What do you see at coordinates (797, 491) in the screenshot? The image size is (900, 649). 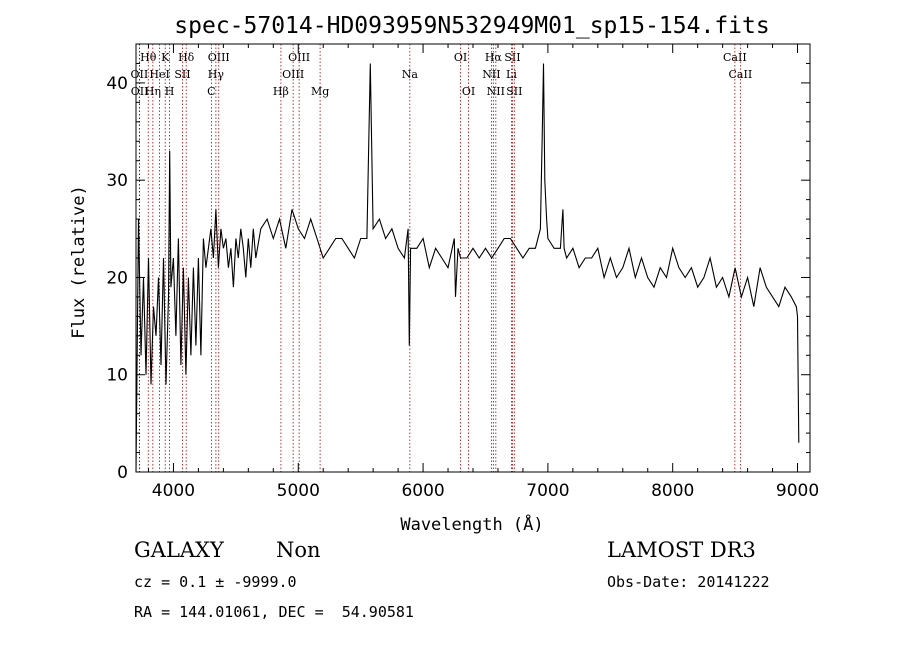 I see `x-tick-label: 9000` at bounding box center [797, 491].